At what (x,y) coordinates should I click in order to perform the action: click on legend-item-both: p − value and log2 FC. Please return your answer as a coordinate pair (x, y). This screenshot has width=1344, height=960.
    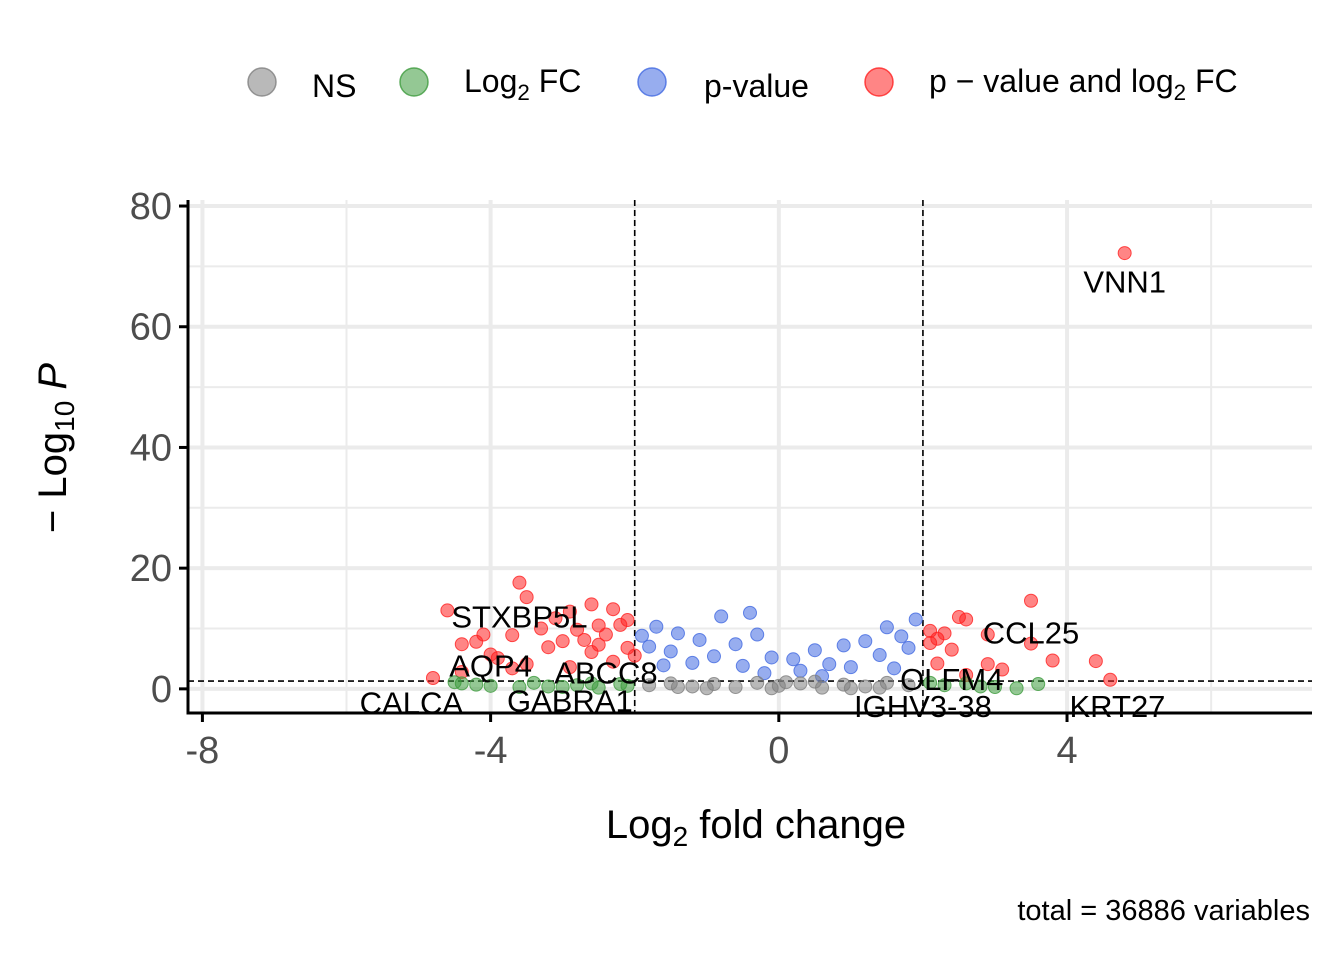
    Looking at the image, I should click on (1051, 84).